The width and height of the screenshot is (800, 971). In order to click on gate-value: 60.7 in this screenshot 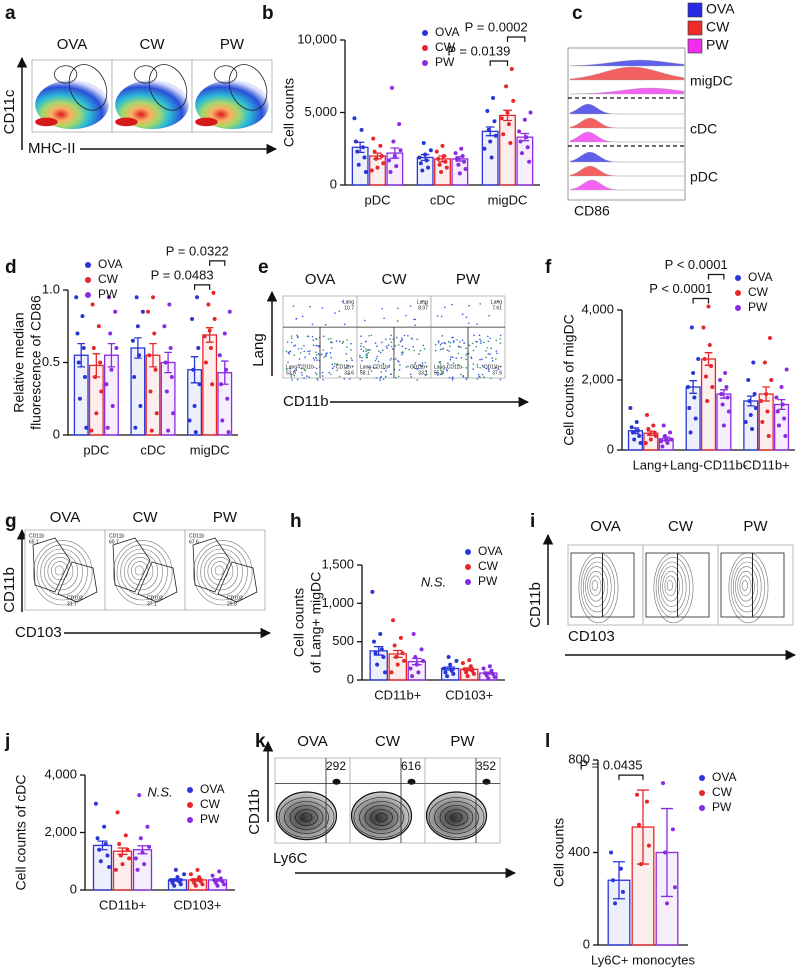, I will do `click(114, 542)`.